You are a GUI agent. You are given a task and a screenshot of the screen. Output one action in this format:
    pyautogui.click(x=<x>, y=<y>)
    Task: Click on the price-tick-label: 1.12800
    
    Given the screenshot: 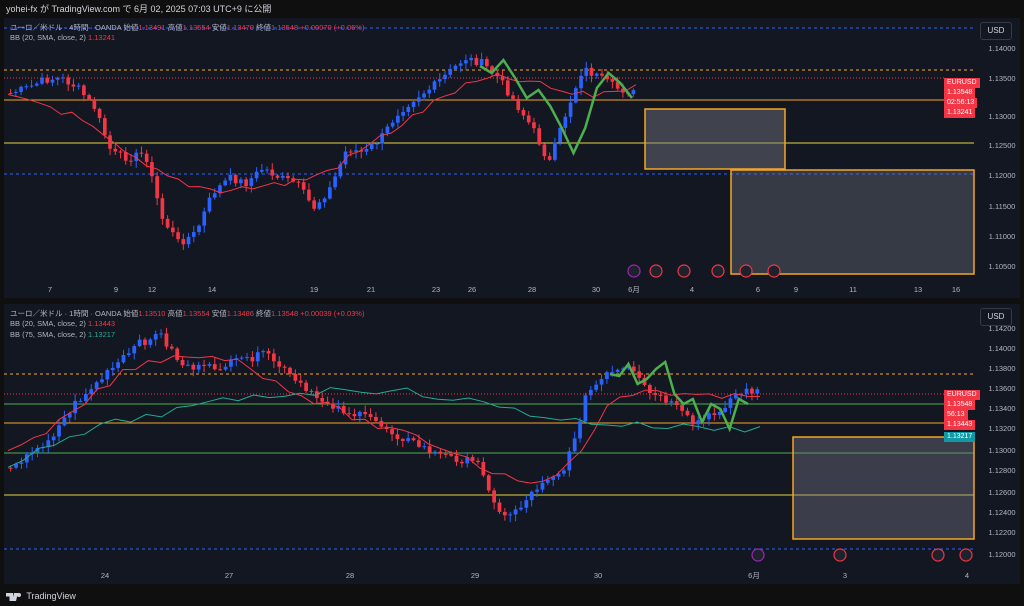 What is the action you would take?
    pyautogui.click(x=1001, y=470)
    